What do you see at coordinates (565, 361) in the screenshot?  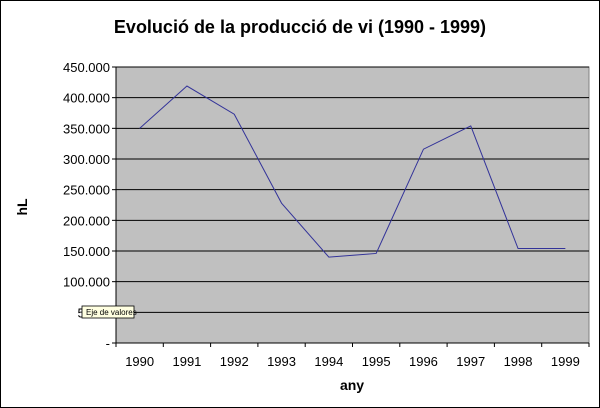 I see `x-tick-label: 1999` at bounding box center [565, 361].